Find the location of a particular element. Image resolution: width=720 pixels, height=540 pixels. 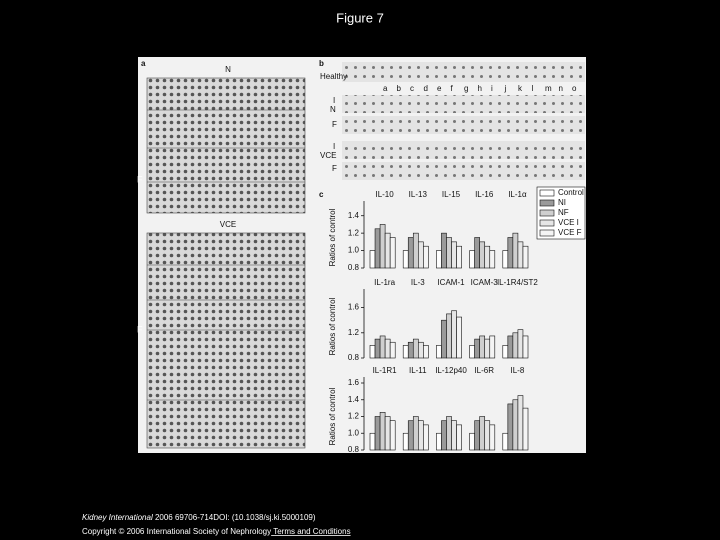

category-label: ICAM-3 is located at coordinates (485, 282).